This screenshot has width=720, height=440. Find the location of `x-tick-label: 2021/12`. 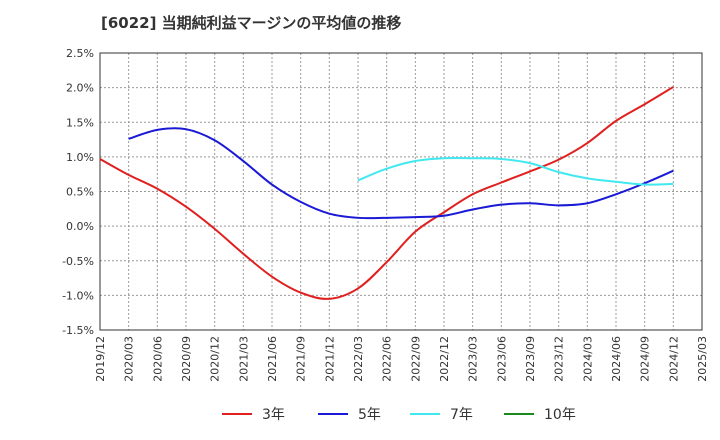

x-tick-label: 2021/12 is located at coordinates (329, 359).